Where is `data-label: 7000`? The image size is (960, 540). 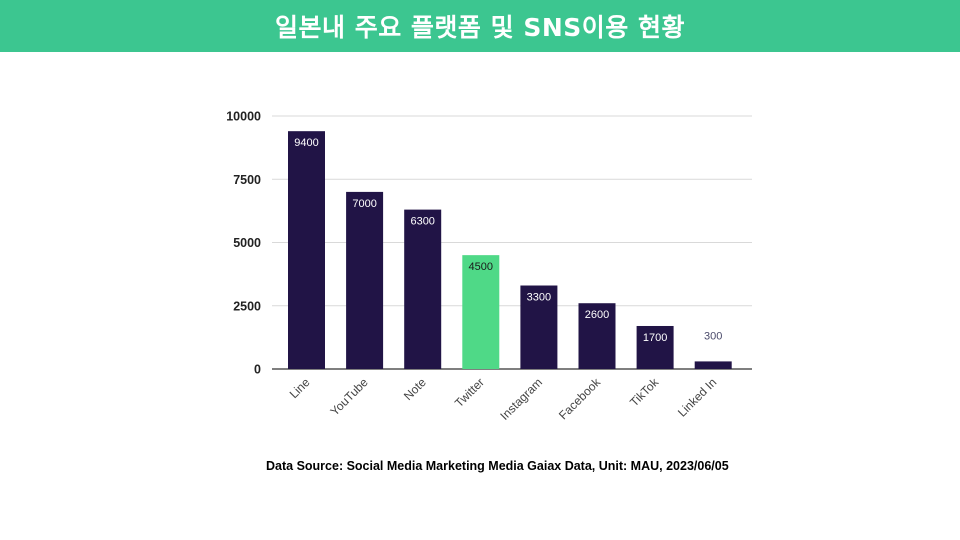 data-label: 7000 is located at coordinates (364, 204).